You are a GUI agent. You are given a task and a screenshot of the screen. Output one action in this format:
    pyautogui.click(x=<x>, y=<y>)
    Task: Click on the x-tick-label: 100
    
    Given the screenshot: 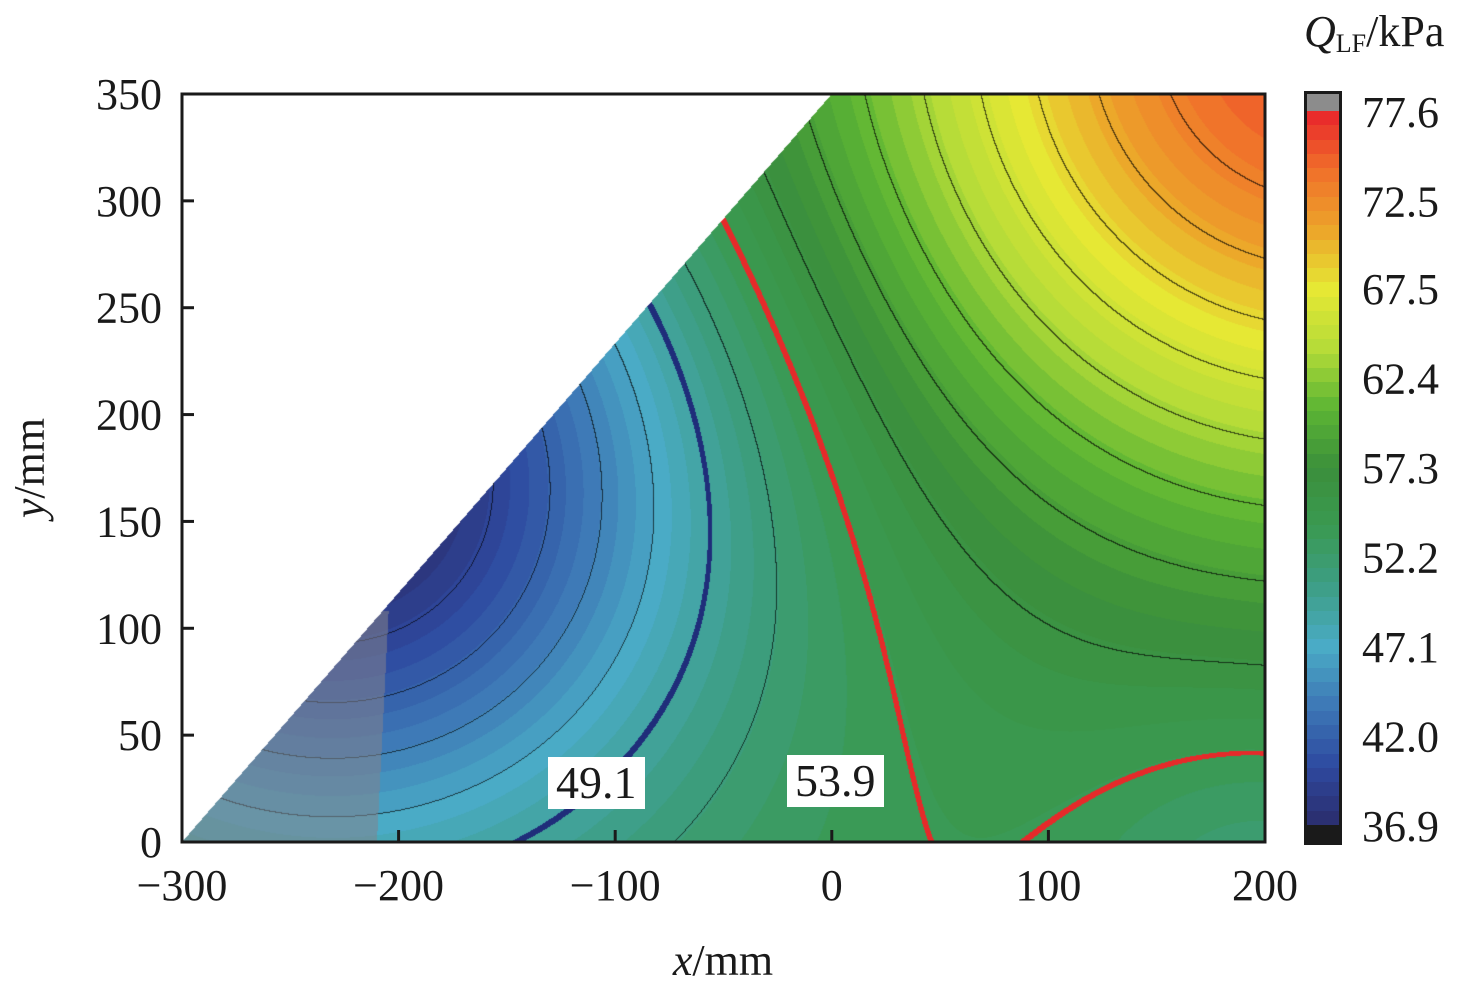 What is the action you would take?
    pyautogui.click(x=1048, y=885)
    